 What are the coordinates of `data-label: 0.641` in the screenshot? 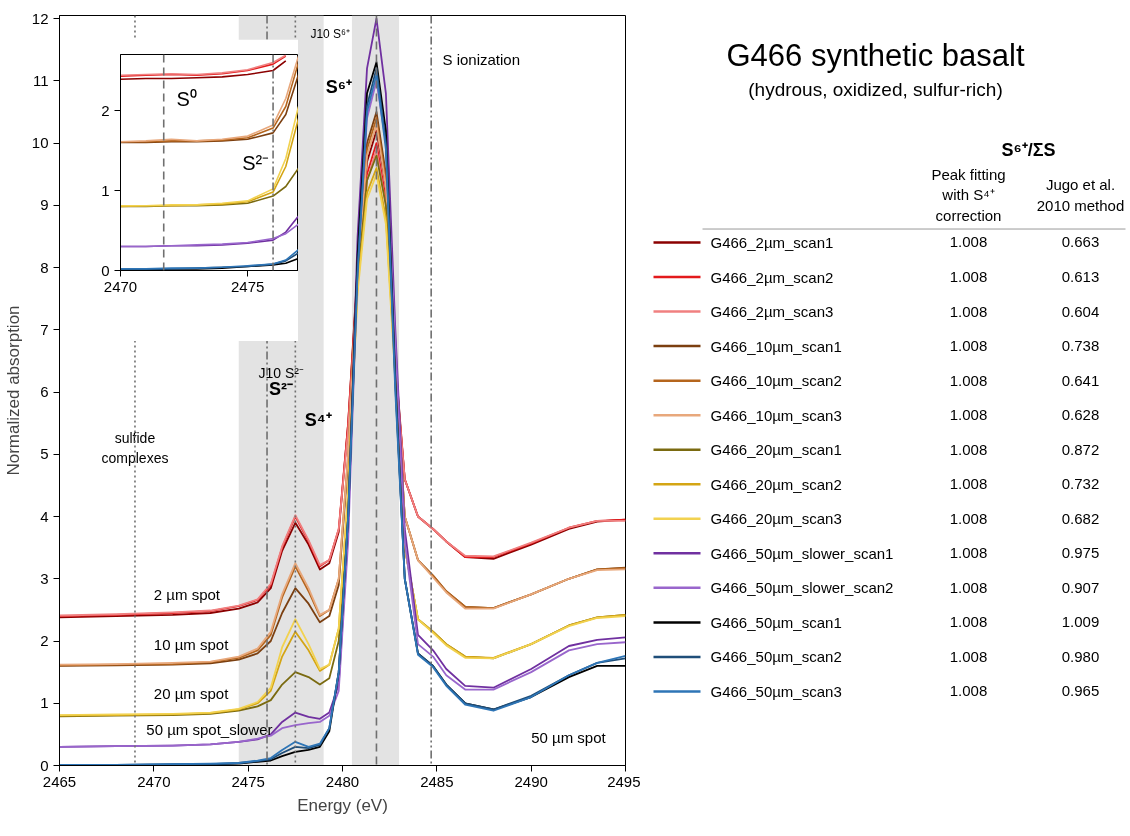 It's located at (1080, 380).